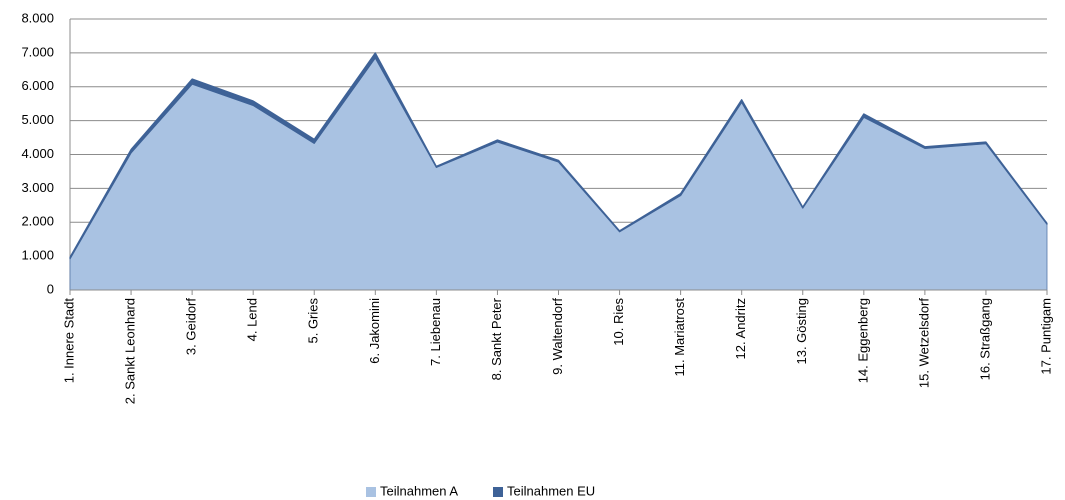 This screenshot has height=500, width=1065. What do you see at coordinates (68, 341) in the screenshot?
I see `x-tick-label: 1. Innere Stadt` at bounding box center [68, 341].